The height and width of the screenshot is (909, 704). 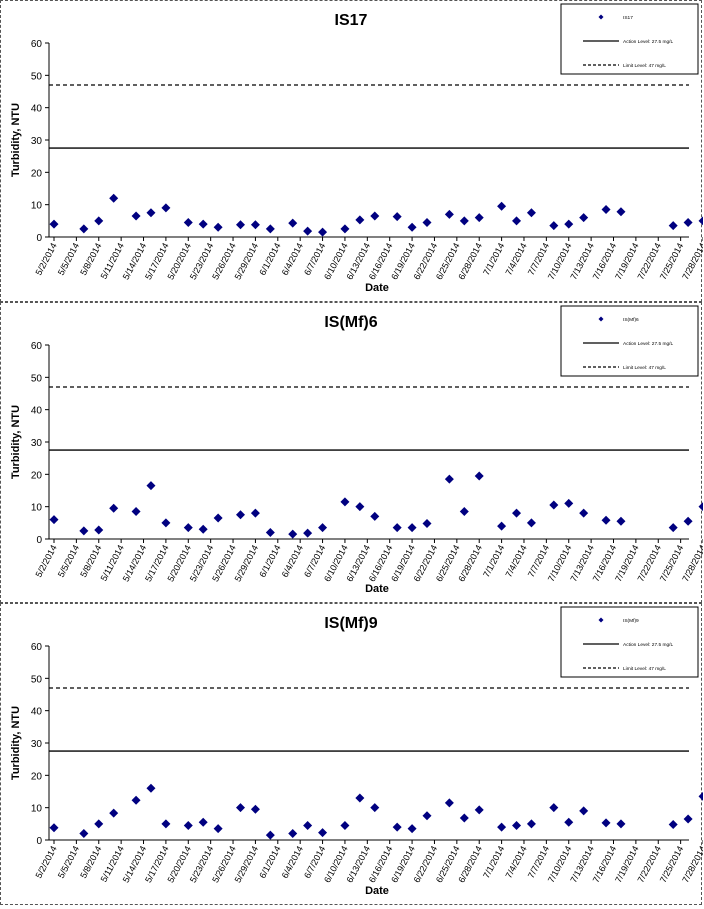 I want to click on y-tick-label: 20, so click(x=37, y=173).